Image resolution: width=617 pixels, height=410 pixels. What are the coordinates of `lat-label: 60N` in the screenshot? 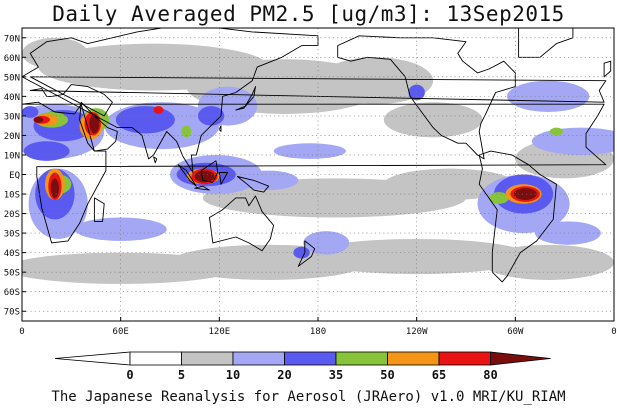 It's located at (12, 59).